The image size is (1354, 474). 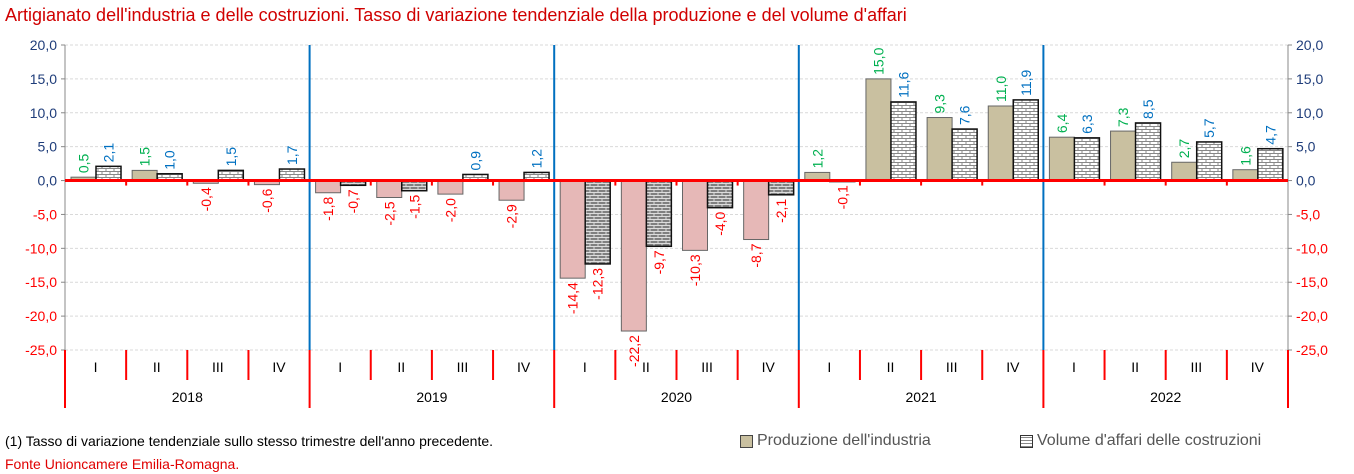 I want to click on data-label: 4,7, so click(x=1270, y=135).